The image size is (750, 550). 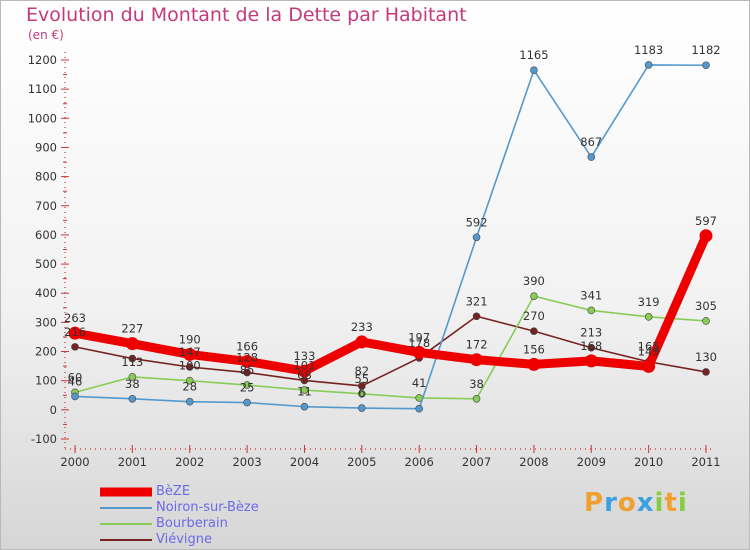 What do you see at coordinates (533, 462) in the screenshot?
I see `x-tick-label: 2008` at bounding box center [533, 462].